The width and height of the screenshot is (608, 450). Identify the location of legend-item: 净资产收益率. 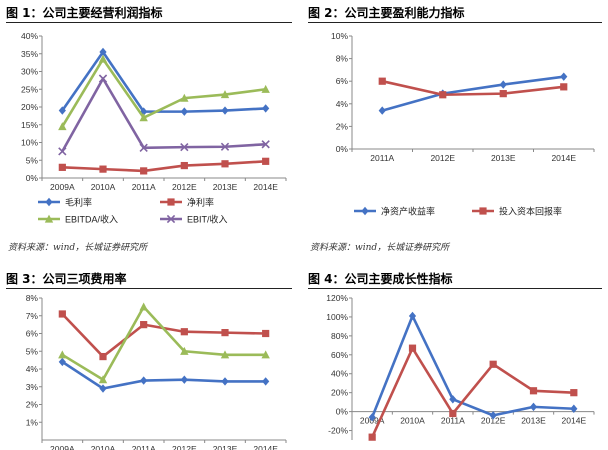
(394, 211).